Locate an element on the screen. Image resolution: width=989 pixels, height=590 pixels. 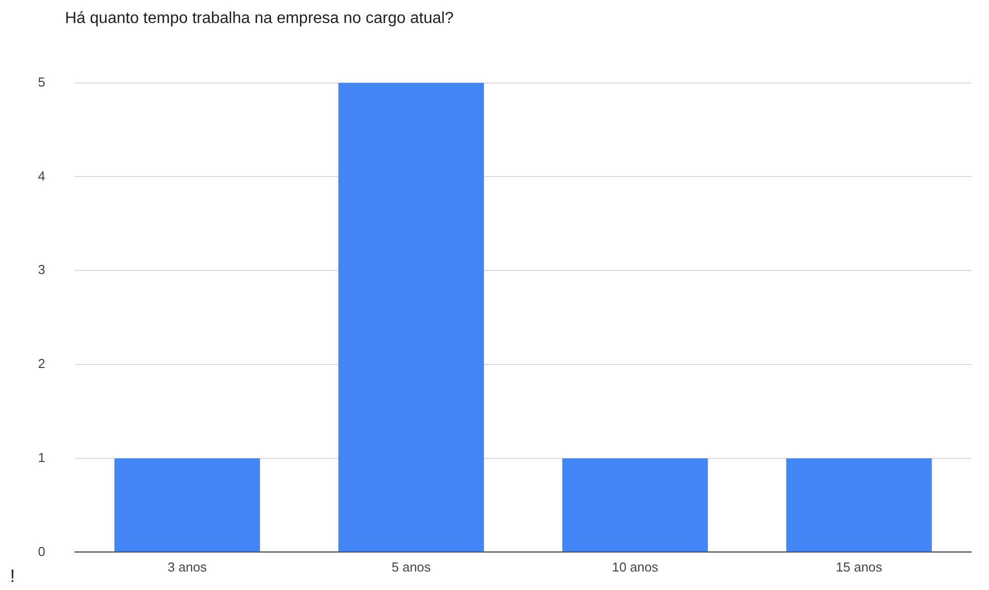
chart-title: Há quanto tempo trabalha na empresa no cargo atual? is located at coordinates (259, 19).